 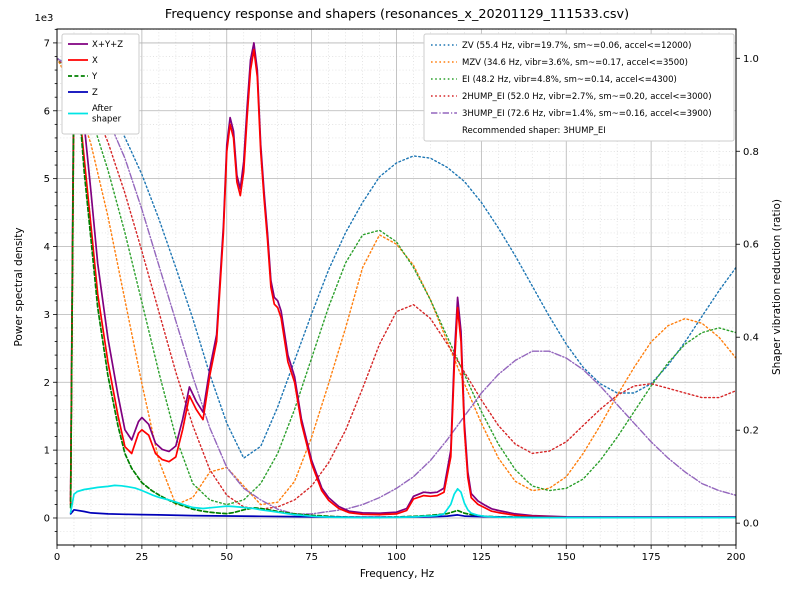 What do you see at coordinates (534, 131) in the screenshot?
I see `recommended-shaper-text: Recommended shaper: 3HUMP_EI` at bounding box center [534, 131].